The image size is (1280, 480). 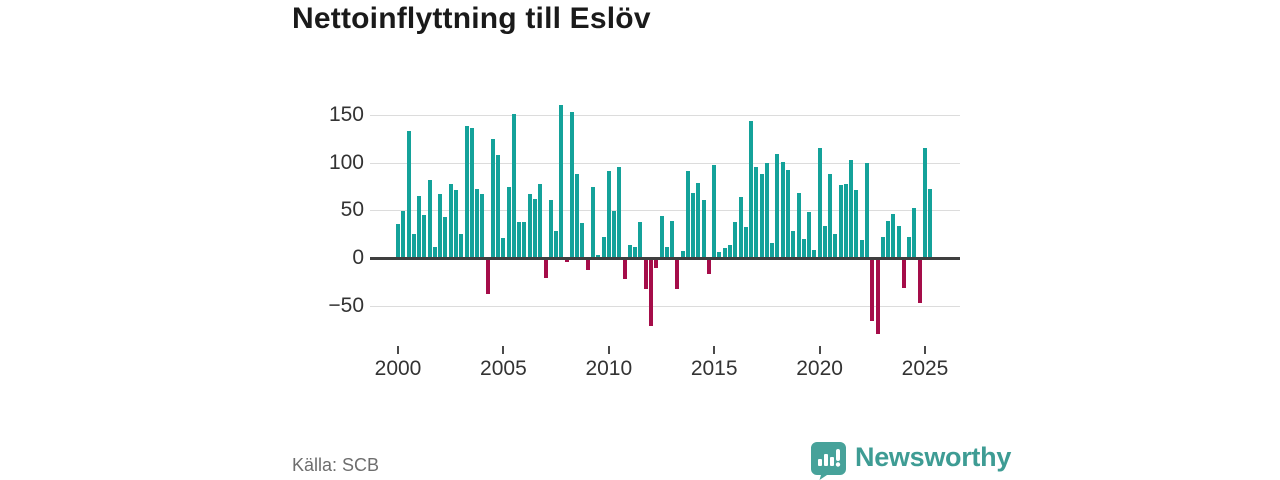 What do you see at coordinates (608, 350) in the screenshot?
I see `x-tick-mark-2010` at bounding box center [608, 350].